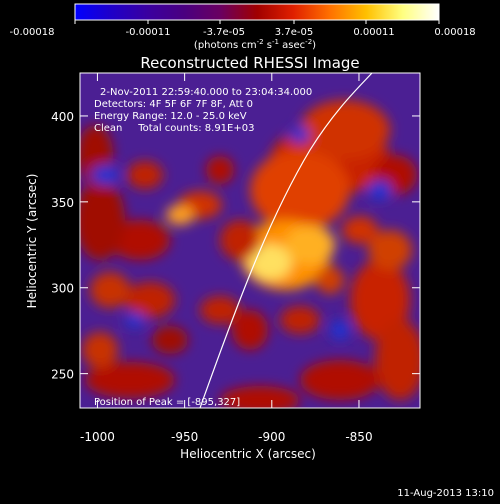  I want to click on colorbar-units: (photons cm-2 s-1 asec-2), so click(255, 44).